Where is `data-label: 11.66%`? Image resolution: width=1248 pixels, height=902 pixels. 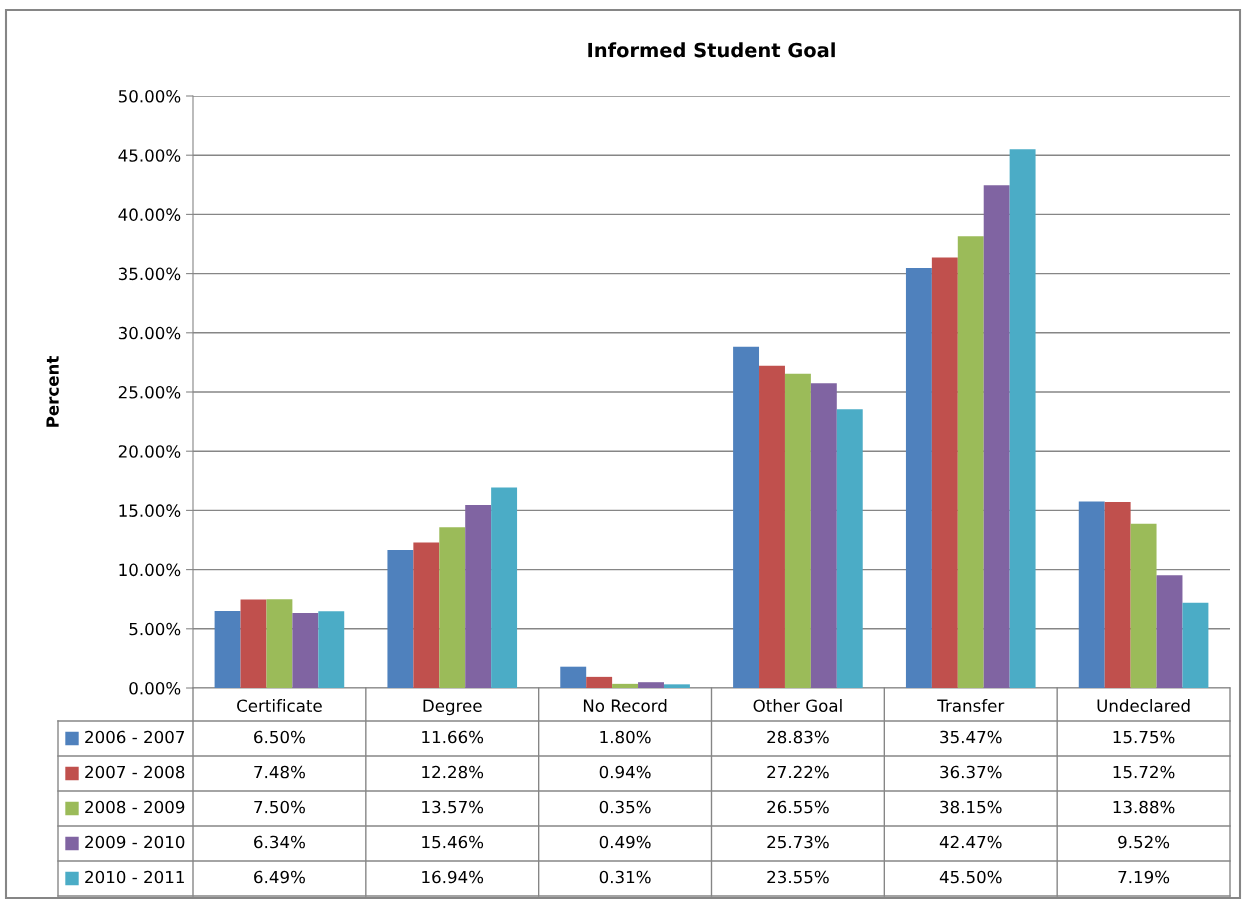 data-label: 11.66% is located at coordinates (453, 737).